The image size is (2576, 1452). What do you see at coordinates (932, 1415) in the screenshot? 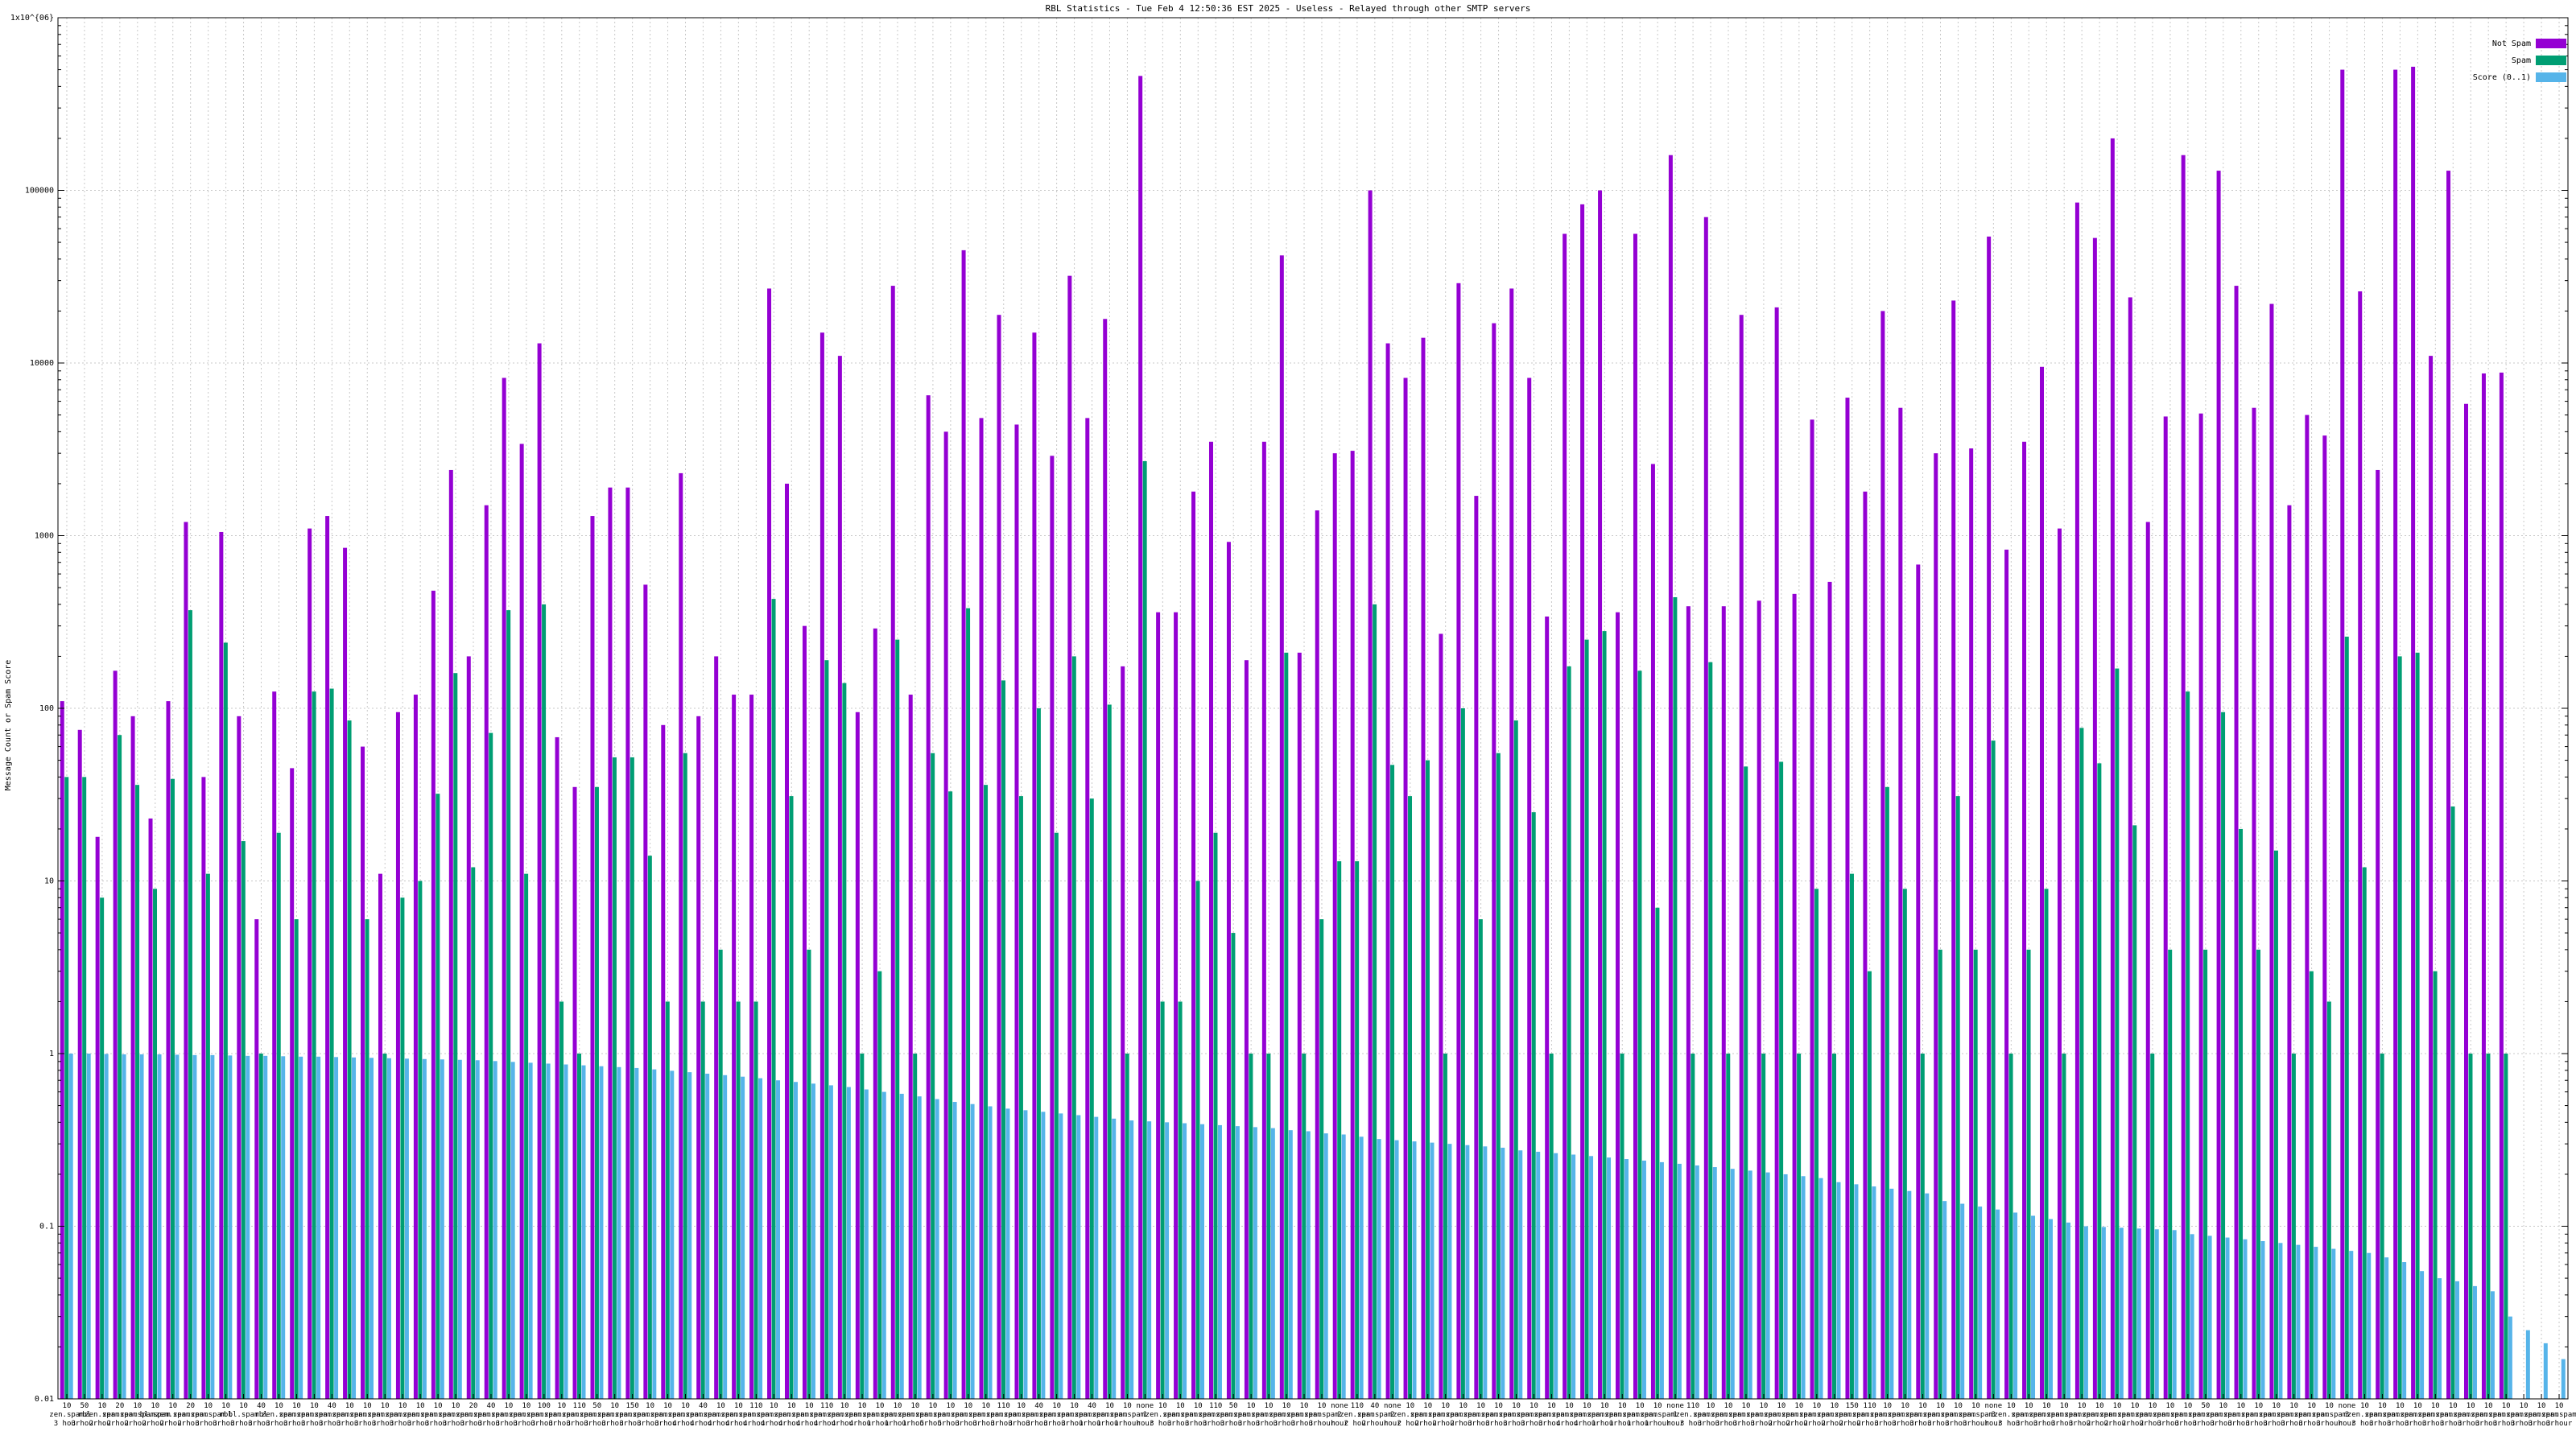
I see `x-tick-label: 10 zen.spam 5 hour` at bounding box center [932, 1415].